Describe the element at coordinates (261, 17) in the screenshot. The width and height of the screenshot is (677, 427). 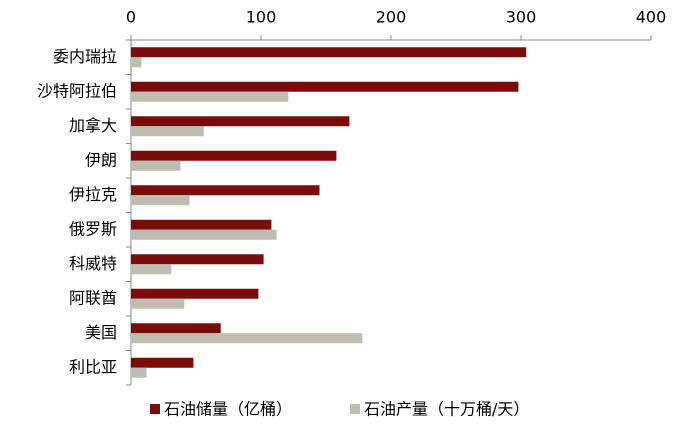
I see `x-tick-label: 100` at that location.